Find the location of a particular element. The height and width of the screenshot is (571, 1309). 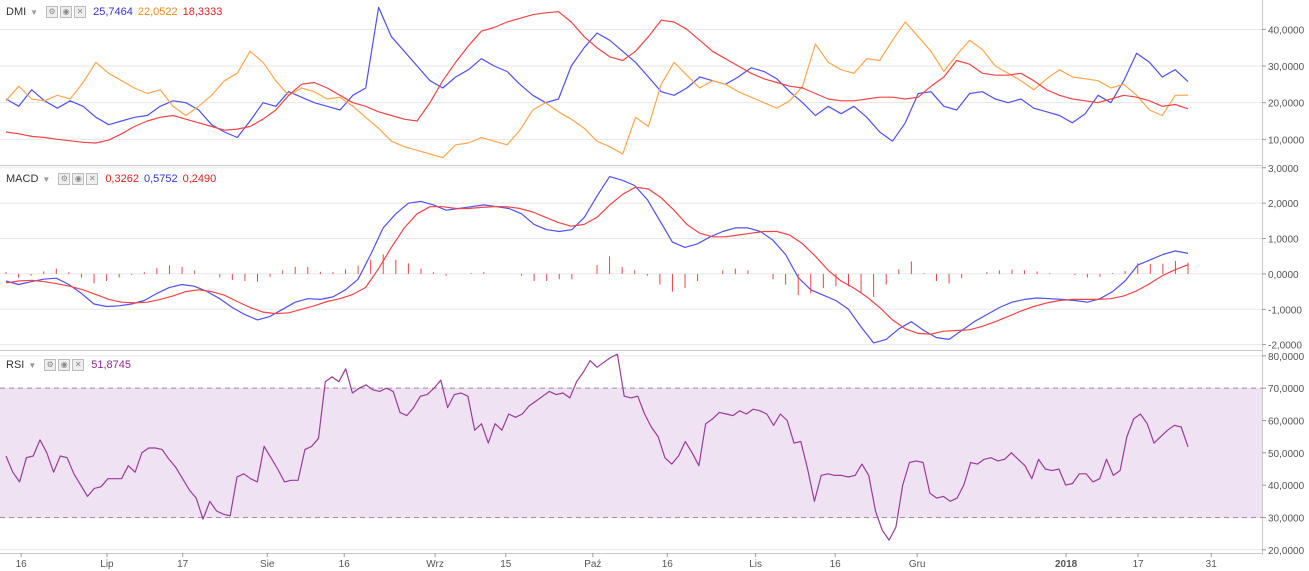

y-tick-label: 1,0000 is located at coordinates (1283, 240).